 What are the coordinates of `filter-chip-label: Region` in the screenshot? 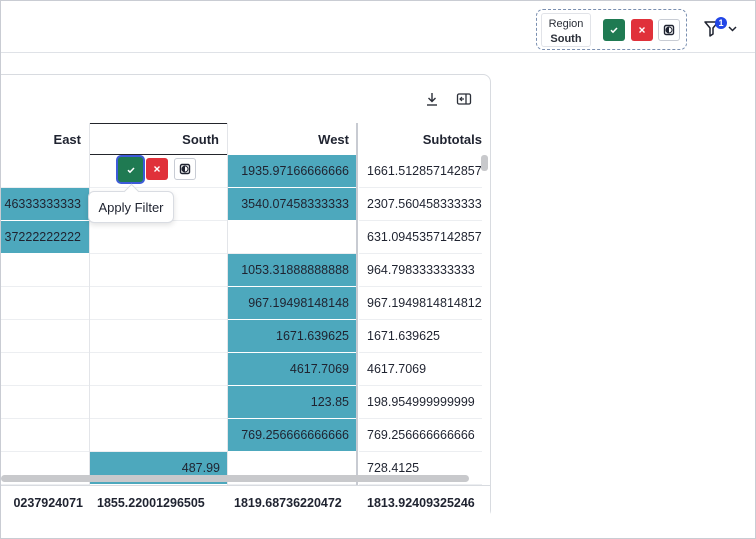 It's located at (566, 24).